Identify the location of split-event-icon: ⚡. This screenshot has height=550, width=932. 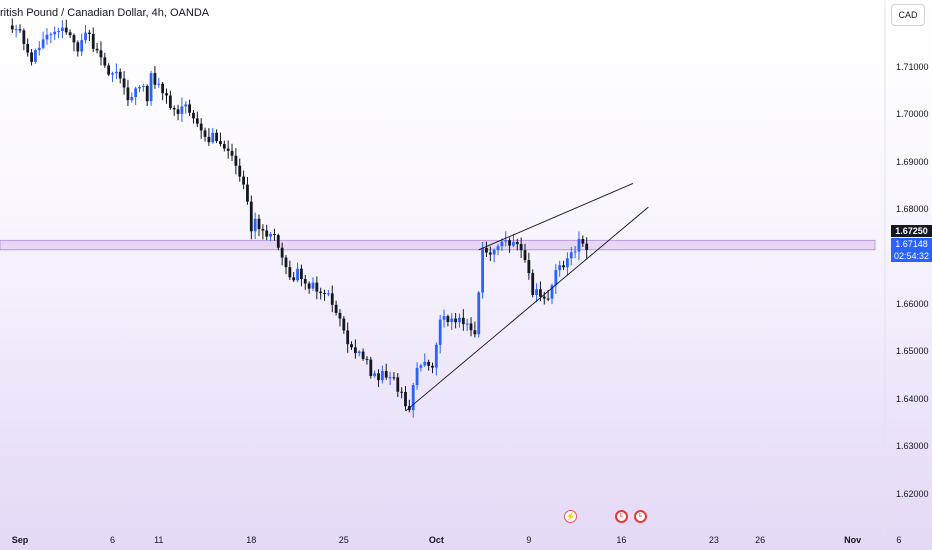
(570, 516).